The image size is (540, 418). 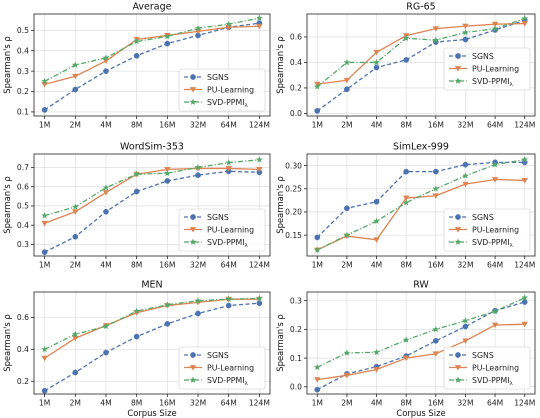 What do you see at coordinates (23, 206) in the screenshot?
I see `y-tick-label: 0.5` at bounding box center [23, 206].